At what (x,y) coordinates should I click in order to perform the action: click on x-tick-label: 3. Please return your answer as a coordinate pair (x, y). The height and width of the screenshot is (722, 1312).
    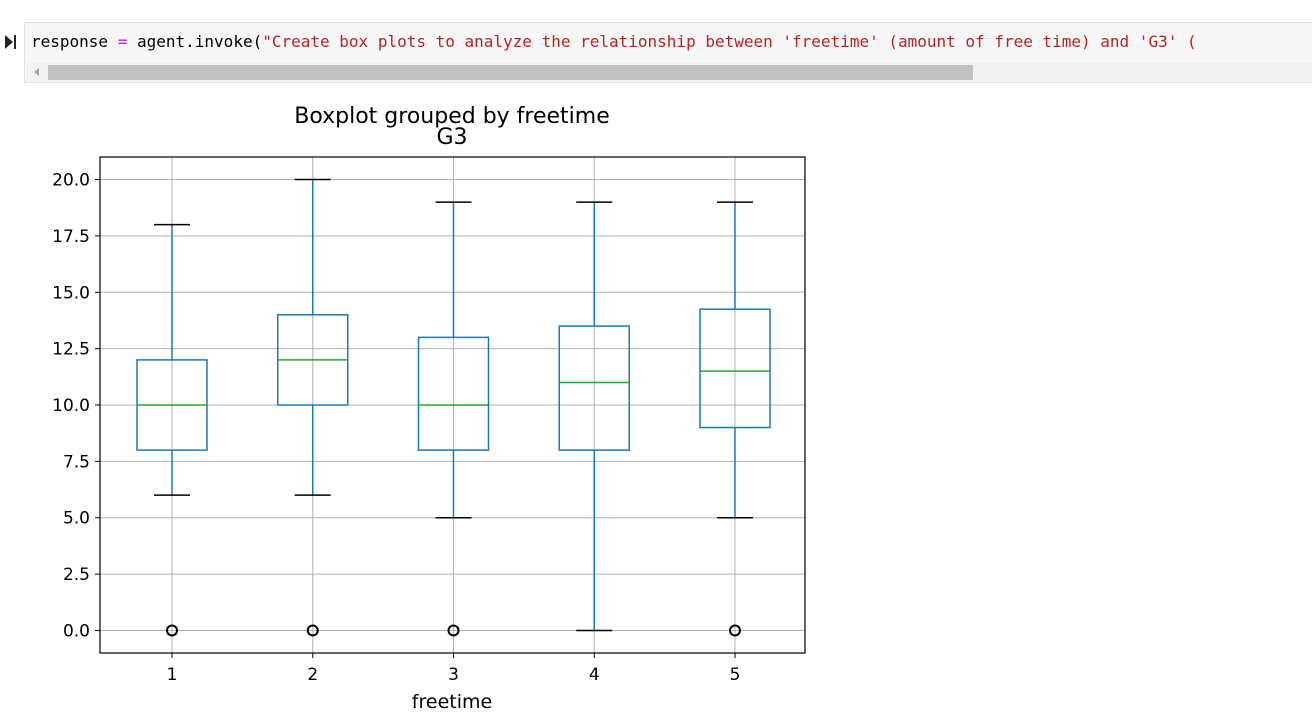
    Looking at the image, I should click on (453, 675).